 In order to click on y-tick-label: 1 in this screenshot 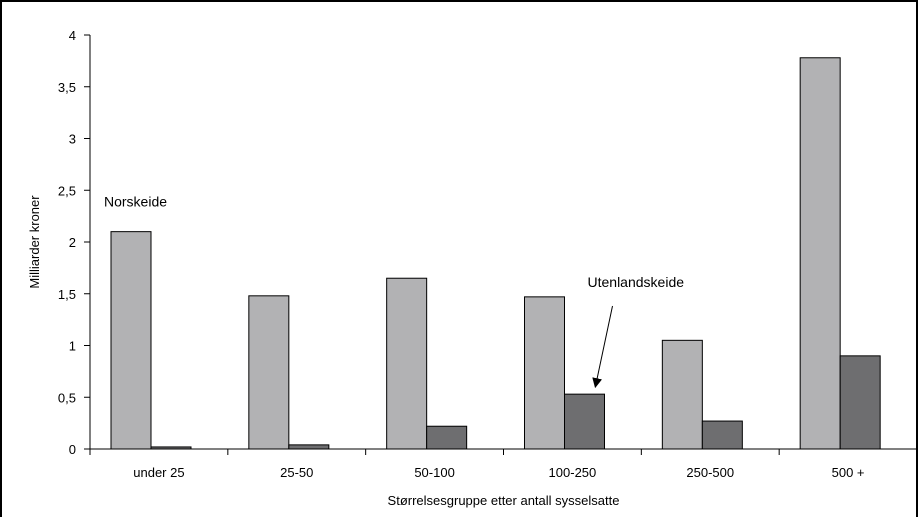, I will do `click(72, 346)`.